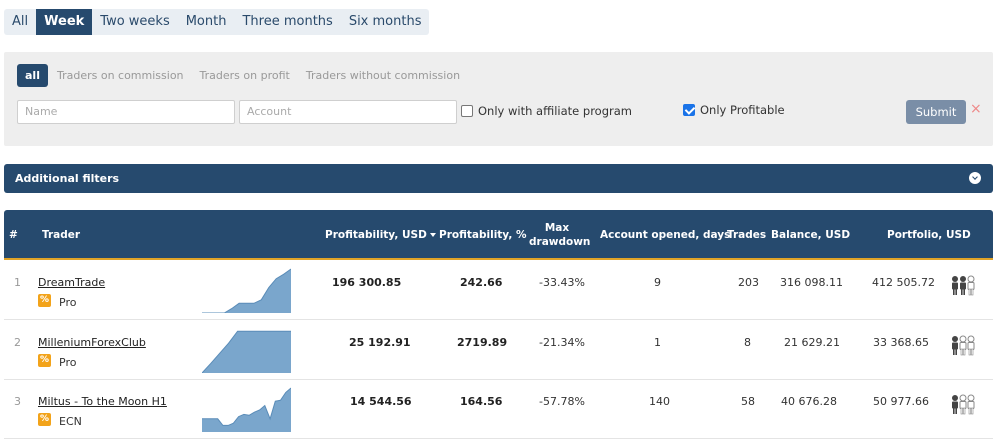 The width and height of the screenshot is (1000, 441). I want to click on profitable-checkbox-box, so click(689, 110).